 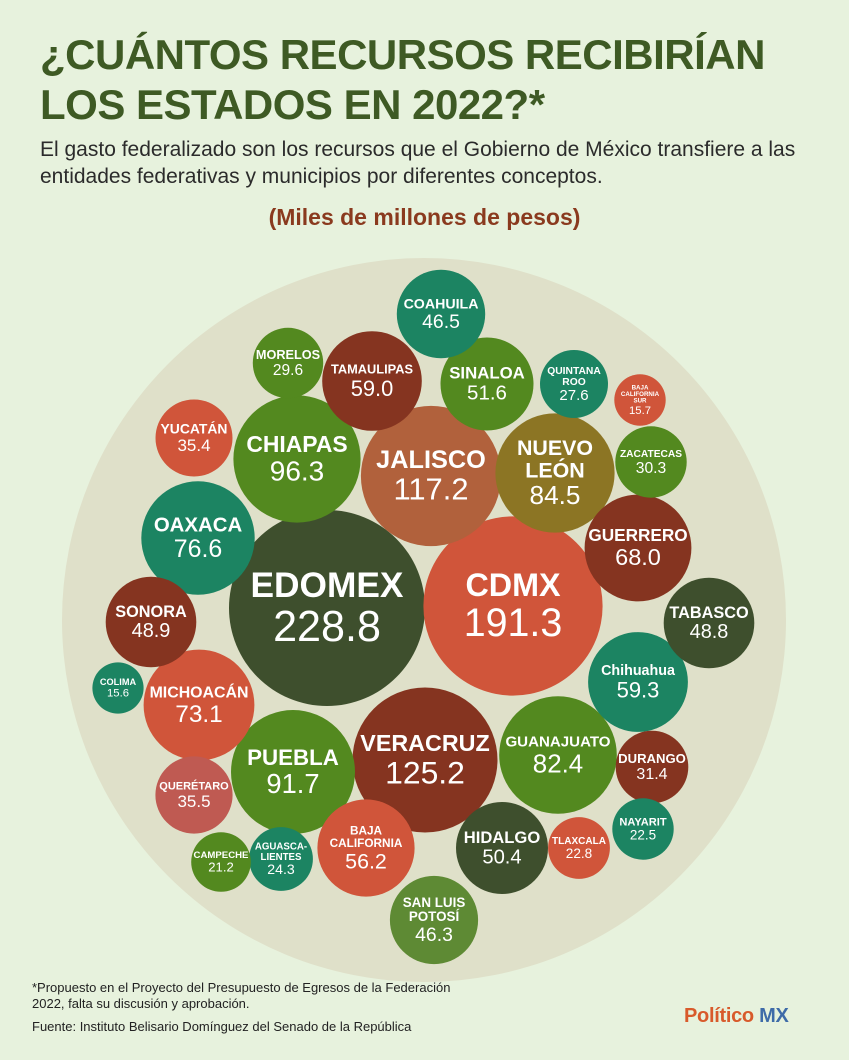 I want to click on bubble-circle-guanajuato, so click(x=558, y=755).